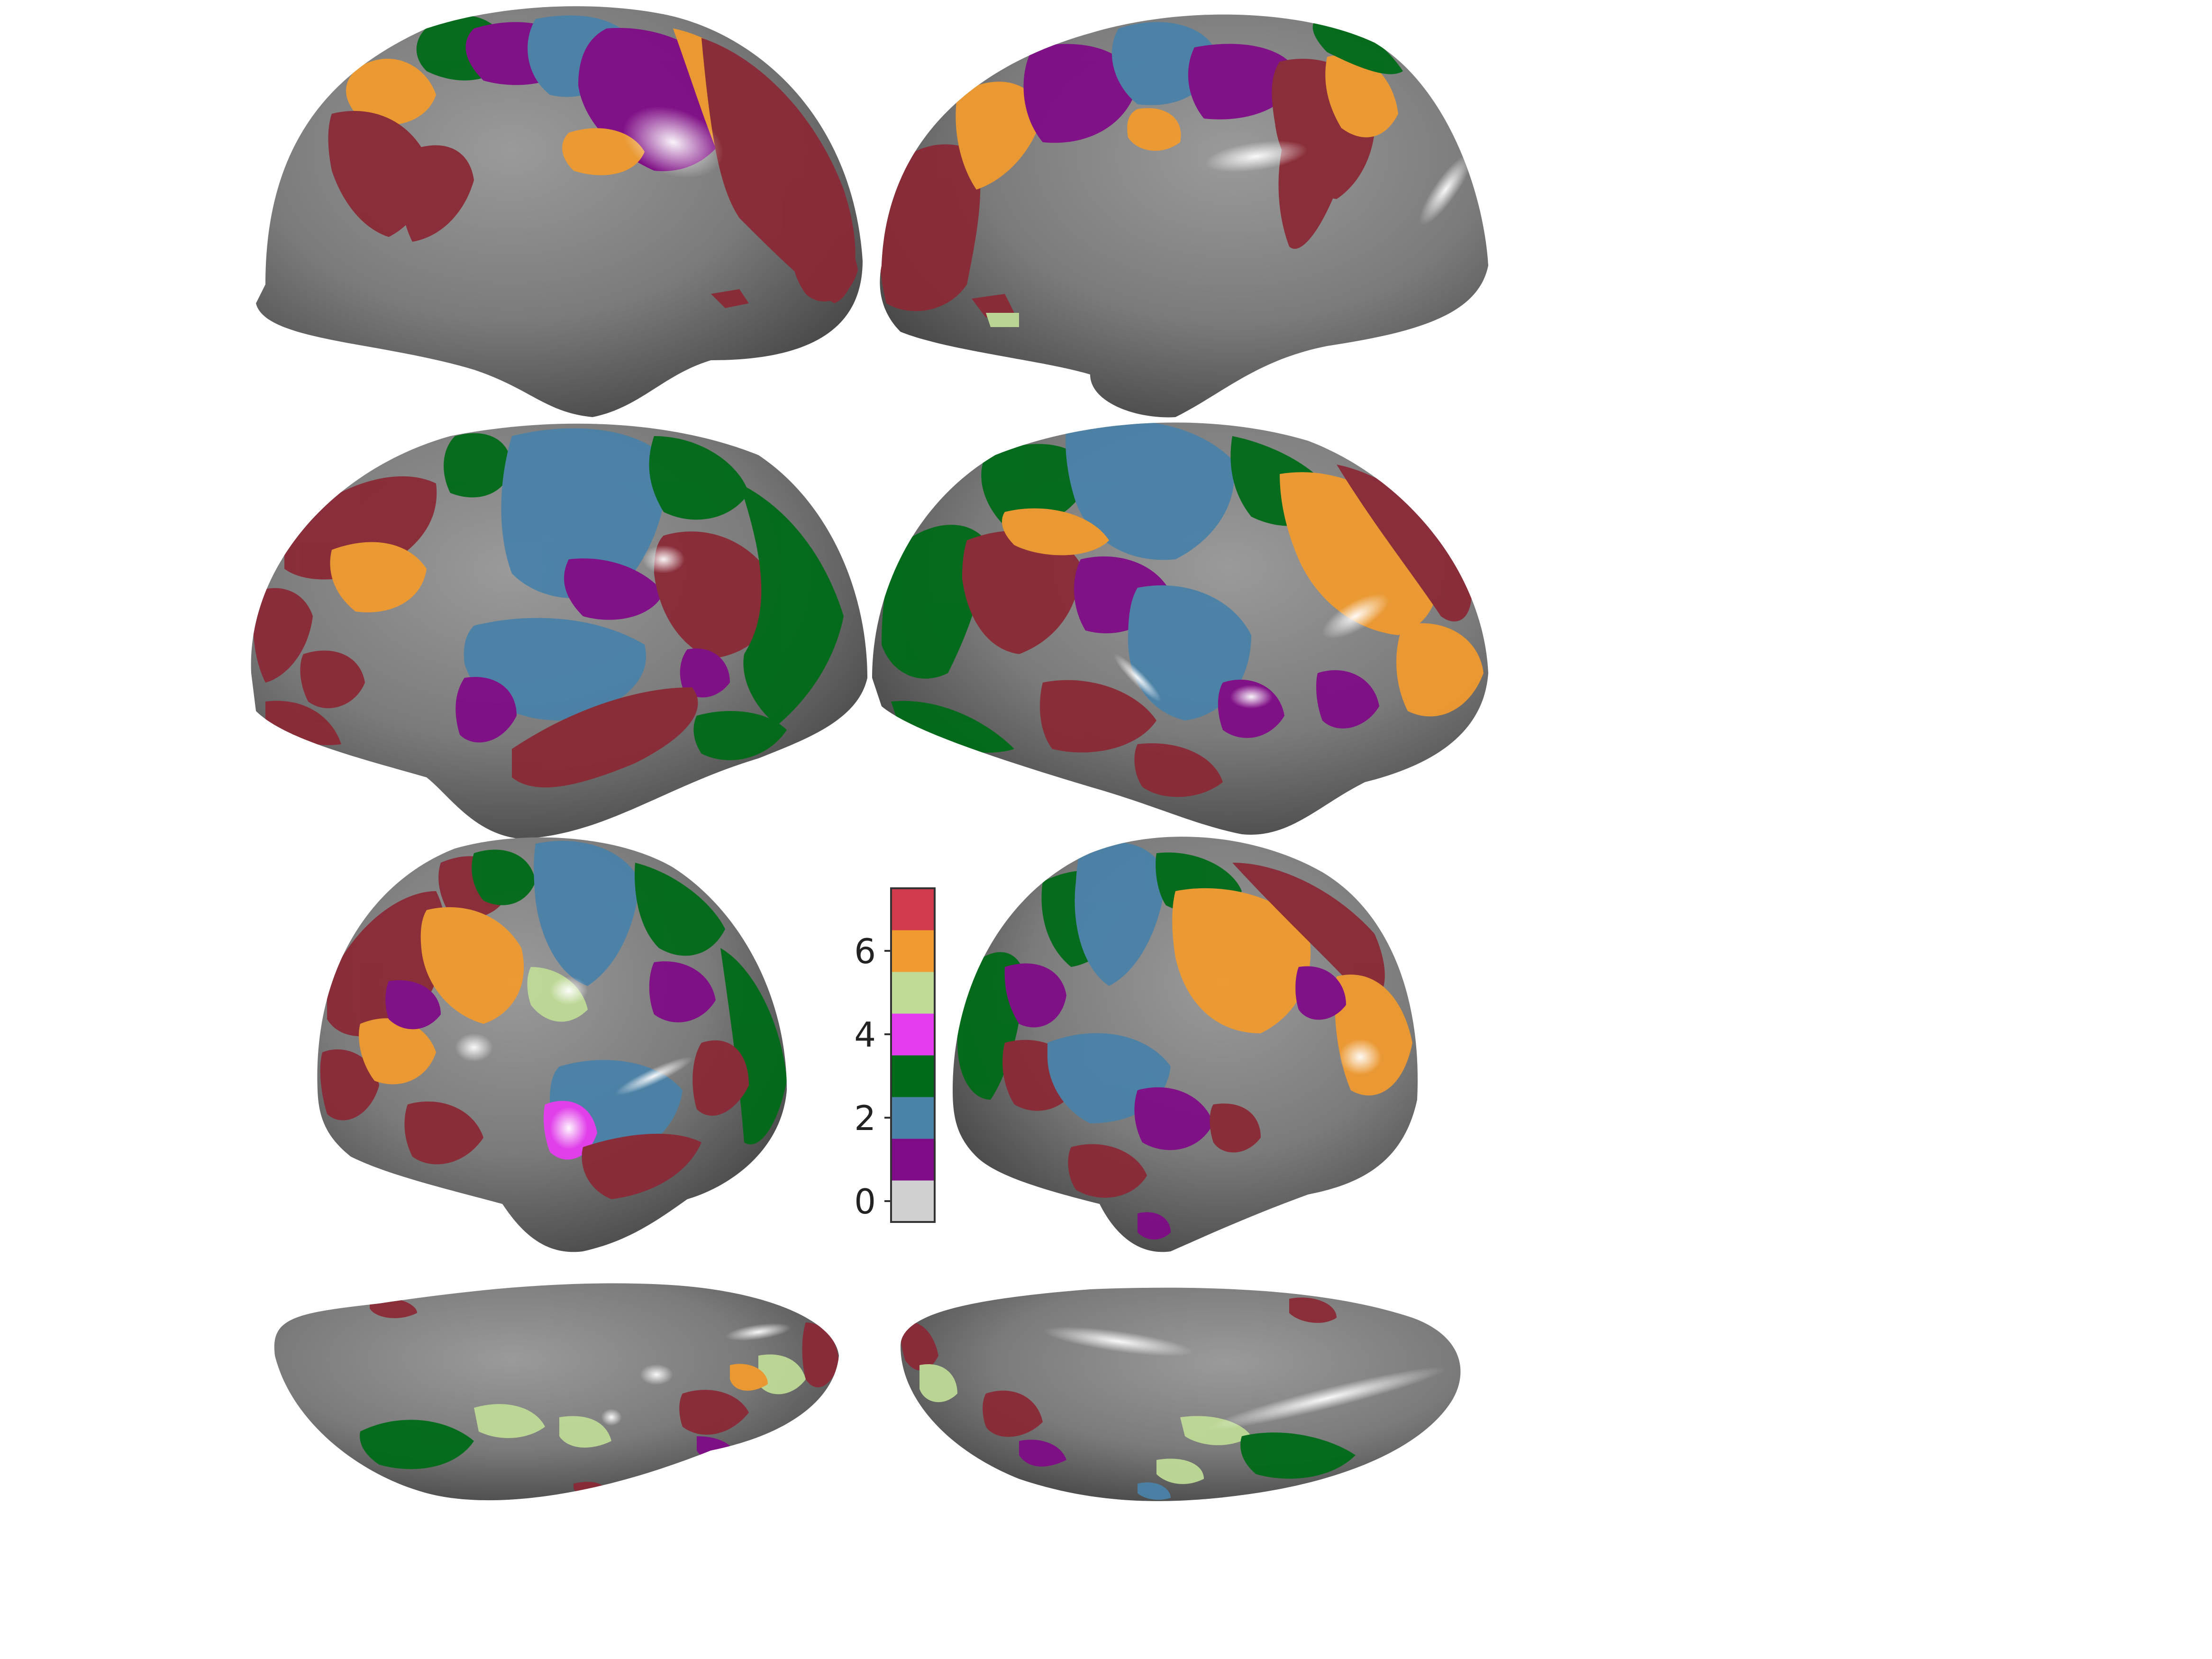 The image size is (2212, 1659). What do you see at coordinates (865, 1118) in the screenshot?
I see `colorbar-tick-label: 2` at bounding box center [865, 1118].